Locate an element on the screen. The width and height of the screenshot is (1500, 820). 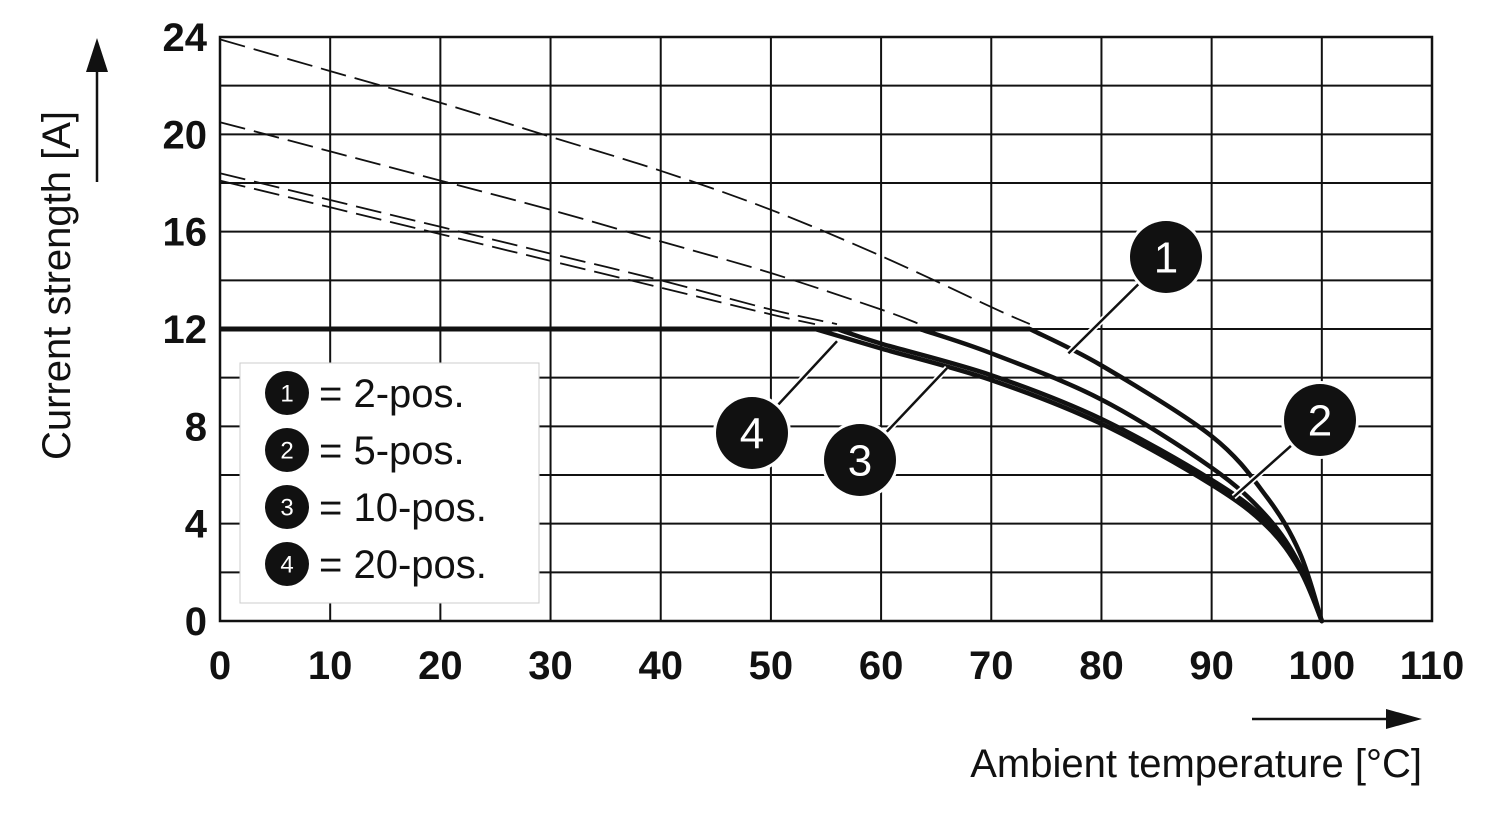
curve-badge-3: 3 is located at coordinates (860, 460).